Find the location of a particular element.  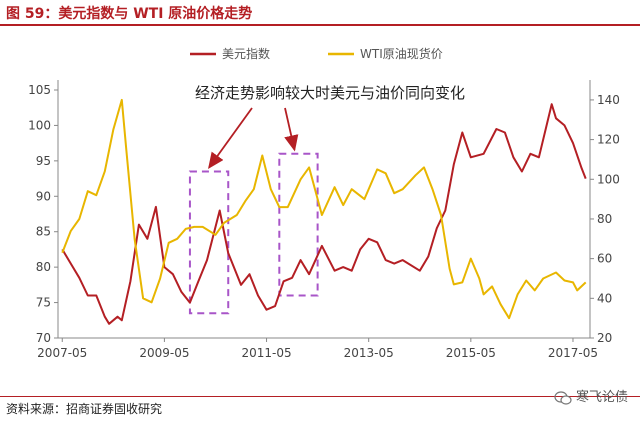

legend-label-wti: WTI原油现货价 is located at coordinates (401, 53).